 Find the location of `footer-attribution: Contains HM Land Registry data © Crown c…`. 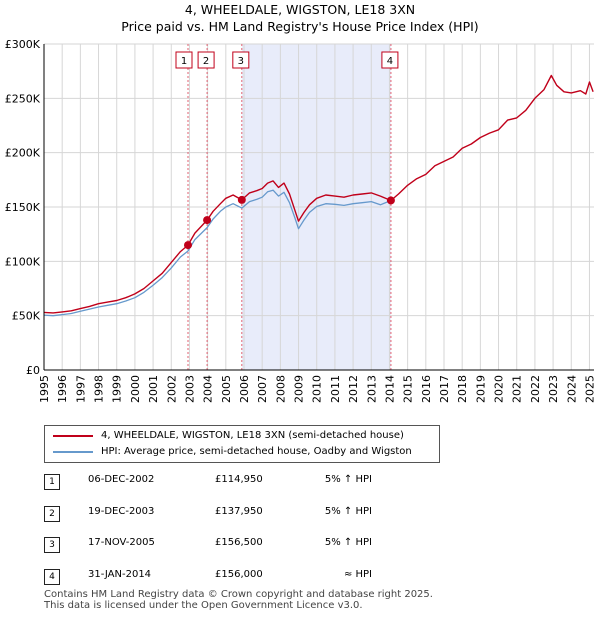

footer-attribution: Contains HM Land Registry data © Crown c… is located at coordinates (238, 600).